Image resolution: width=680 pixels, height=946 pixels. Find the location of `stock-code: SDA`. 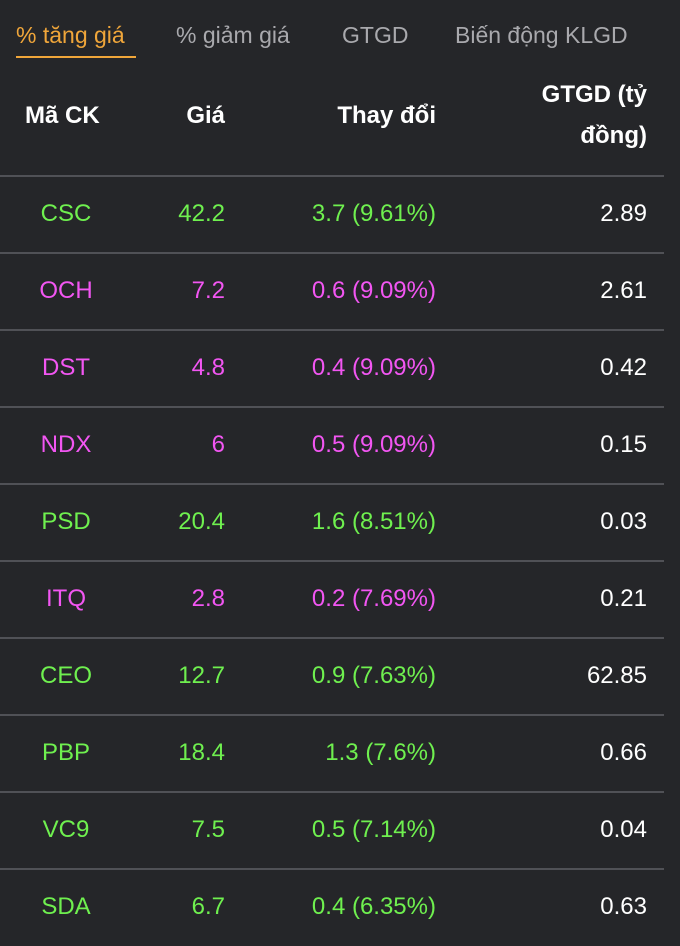

stock-code: SDA is located at coordinates (66, 906).